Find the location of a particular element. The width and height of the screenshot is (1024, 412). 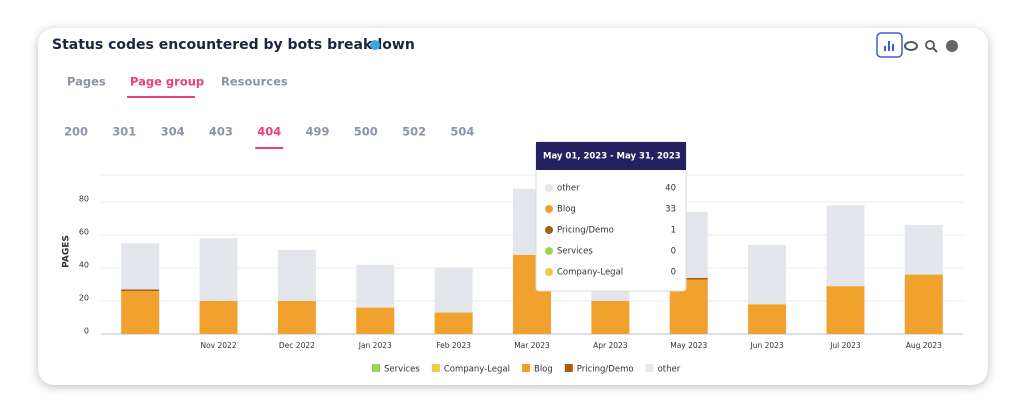

y-tick-label: 20 is located at coordinates (84, 298).